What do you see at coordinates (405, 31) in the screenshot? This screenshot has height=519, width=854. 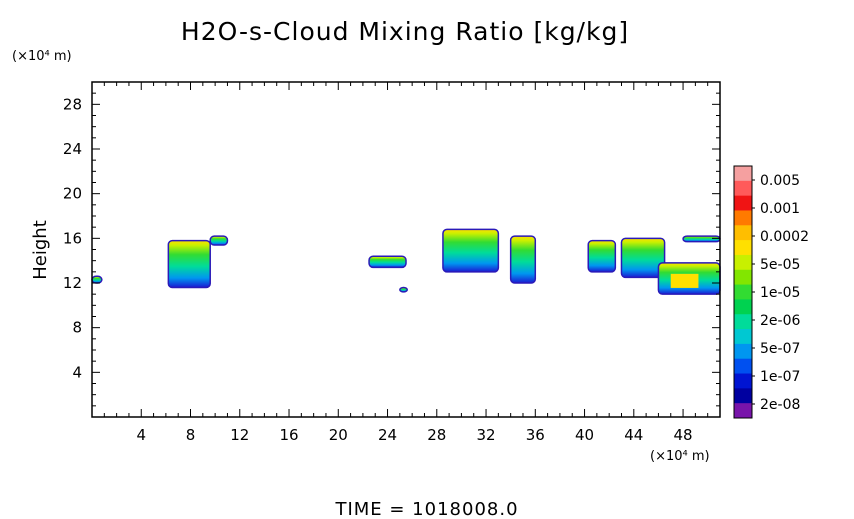 I see `chart-title: H2O-s-Cloud Mixing Ratio [kg/kg]` at bounding box center [405, 31].